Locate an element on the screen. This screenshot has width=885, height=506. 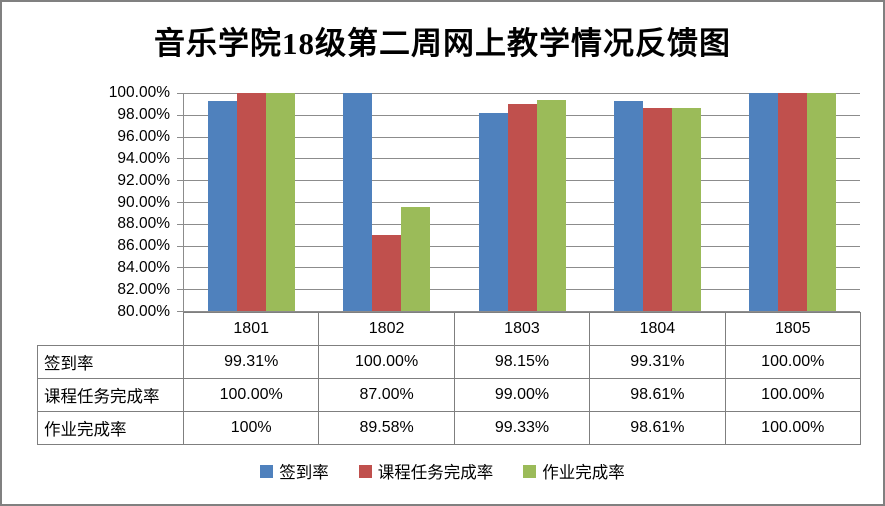
gridline is located at coordinates (522, 93).